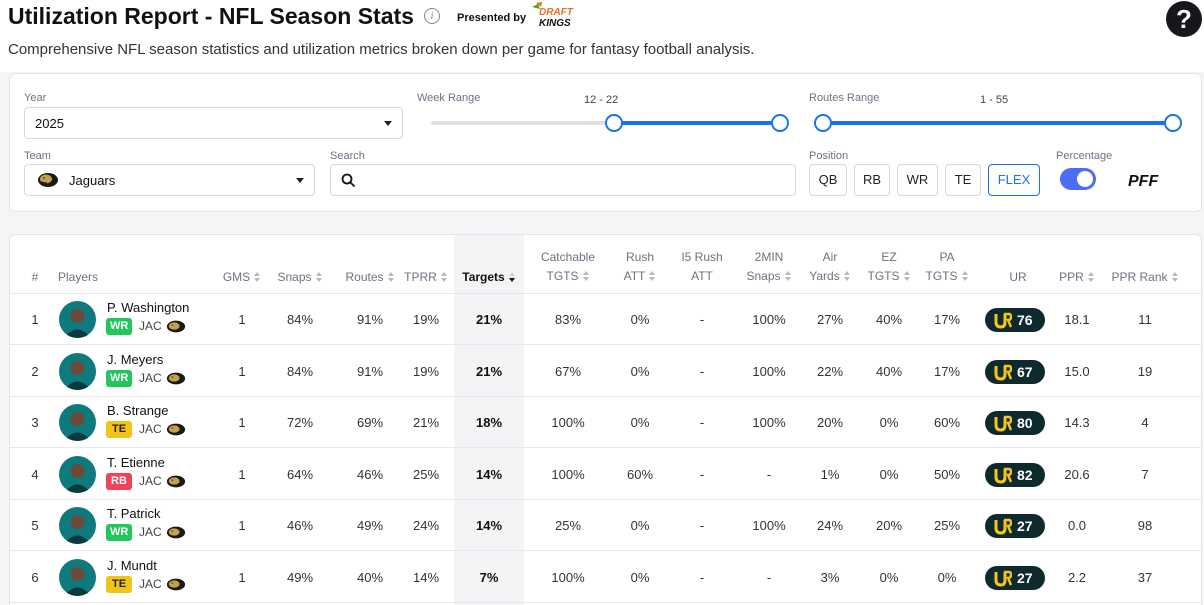 This screenshot has height=605, width=1204. Describe the element at coordinates (1145, 277) in the screenshot. I see `col-header-ppr-rank: PPR Rank` at that location.